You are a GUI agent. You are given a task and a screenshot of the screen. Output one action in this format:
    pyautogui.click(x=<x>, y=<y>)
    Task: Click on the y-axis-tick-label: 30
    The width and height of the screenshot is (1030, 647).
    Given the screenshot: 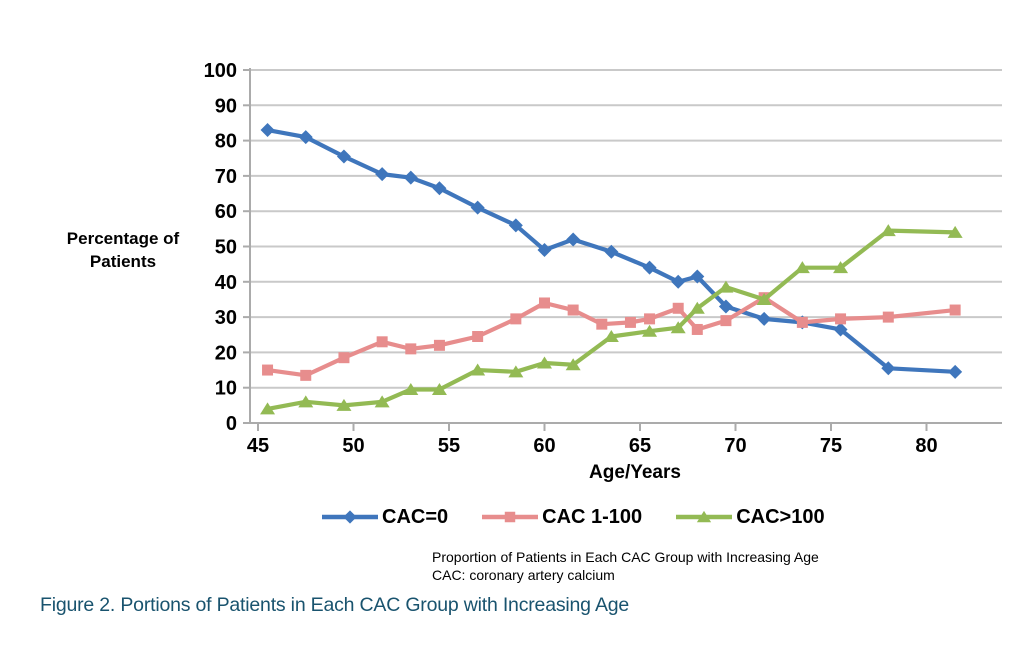 What is the action you would take?
    pyautogui.click(x=226, y=318)
    